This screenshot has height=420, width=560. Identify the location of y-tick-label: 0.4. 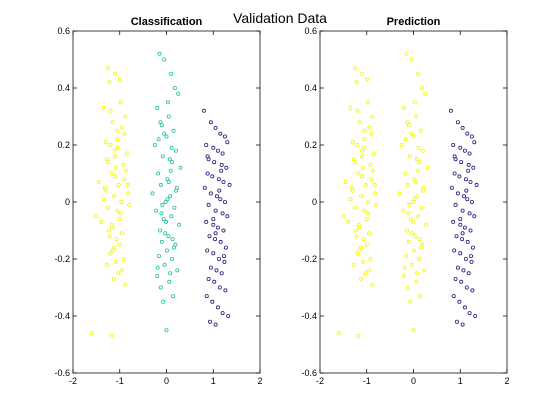
(310, 88).